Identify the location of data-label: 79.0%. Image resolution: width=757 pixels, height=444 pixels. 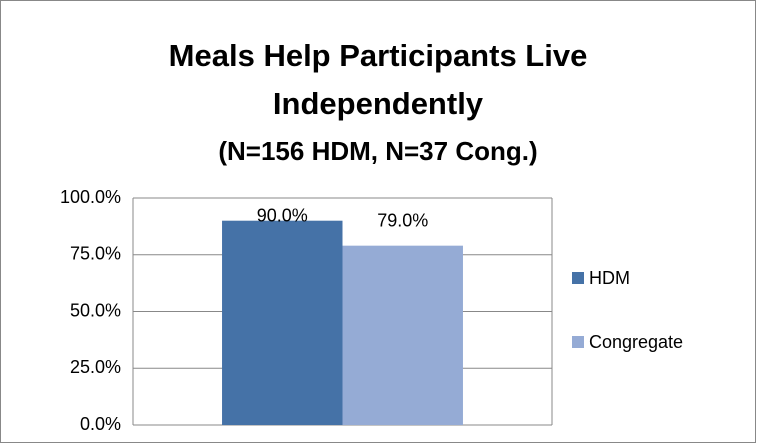
(402, 220).